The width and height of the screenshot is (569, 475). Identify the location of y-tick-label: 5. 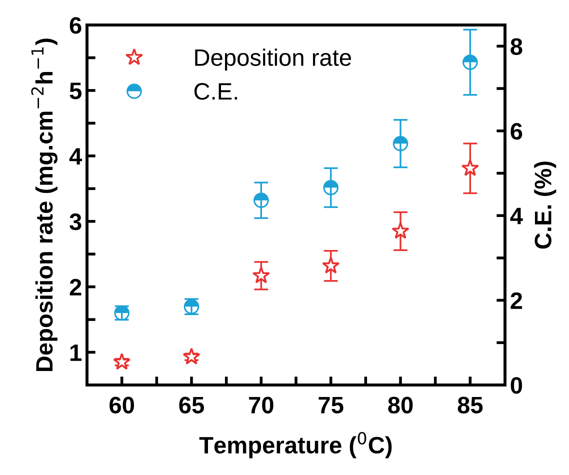
(76, 91).